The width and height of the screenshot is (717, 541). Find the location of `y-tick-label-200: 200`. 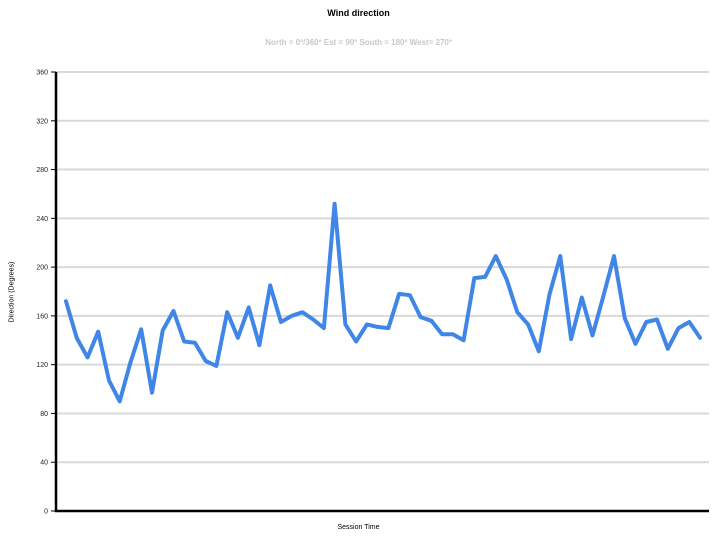

y-tick-label-200: 200 is located at coordinates (42, 268).